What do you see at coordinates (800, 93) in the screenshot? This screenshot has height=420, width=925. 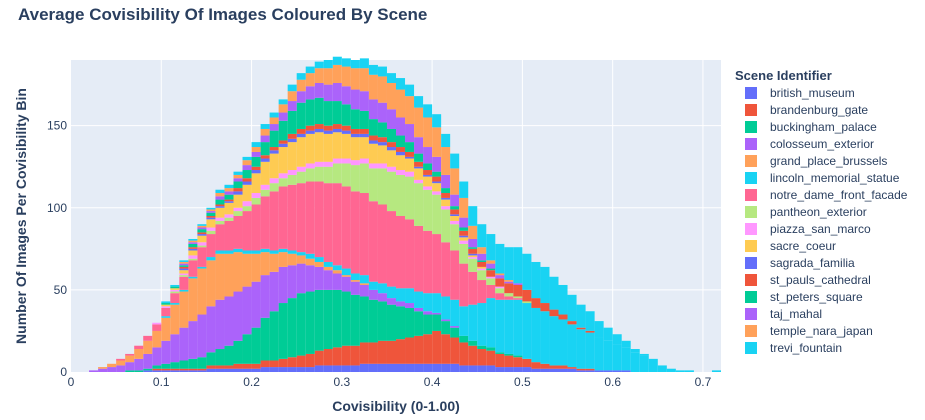 I see `legend-item: british_museum` at bounding box center [800, 93].